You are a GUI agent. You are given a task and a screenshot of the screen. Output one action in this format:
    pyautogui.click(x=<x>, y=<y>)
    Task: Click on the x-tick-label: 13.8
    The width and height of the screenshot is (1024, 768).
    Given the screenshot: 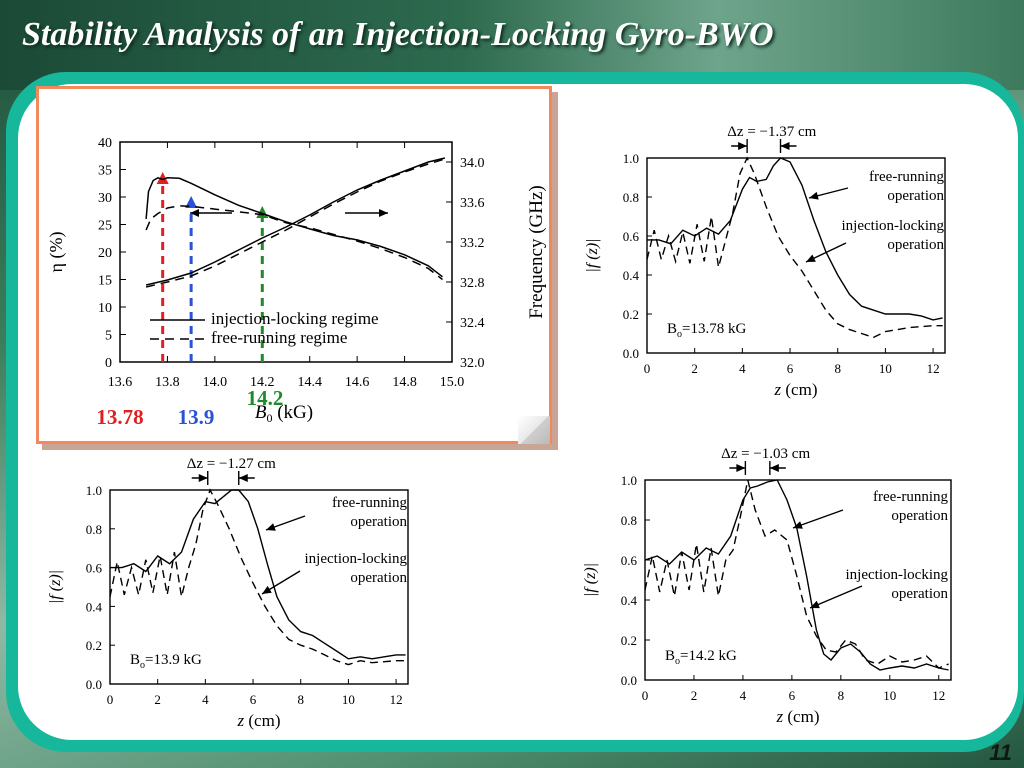 What is the action you would take?
    pyautogui.click(x=167, y=382)
    